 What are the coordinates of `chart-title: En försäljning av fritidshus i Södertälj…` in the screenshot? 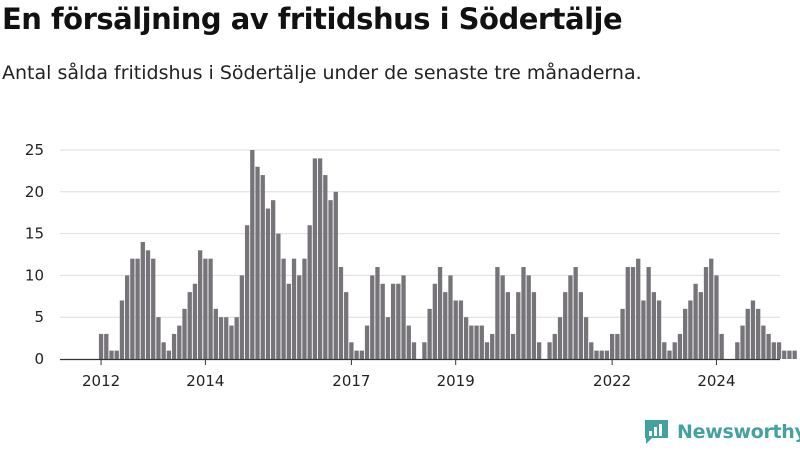 It's located at (312, 19).